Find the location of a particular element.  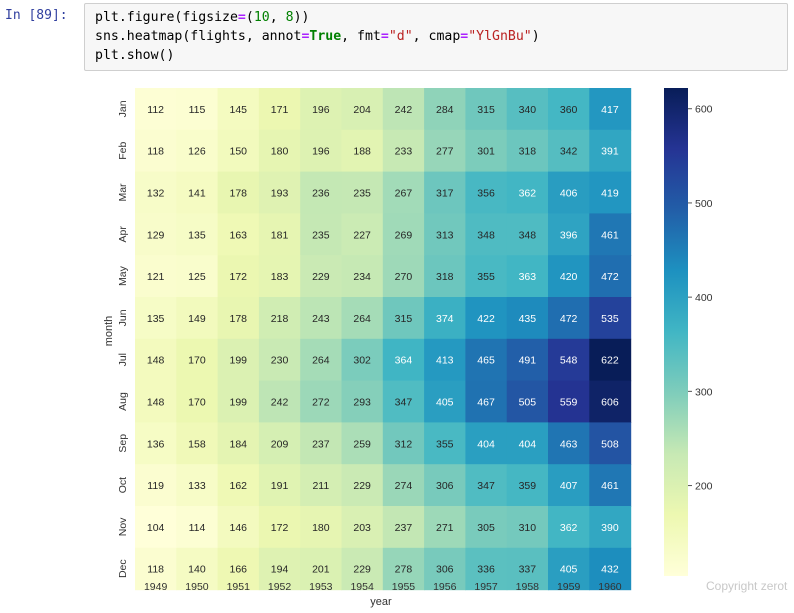

y-tick-label: Apr is located at coordinates (123, 234).